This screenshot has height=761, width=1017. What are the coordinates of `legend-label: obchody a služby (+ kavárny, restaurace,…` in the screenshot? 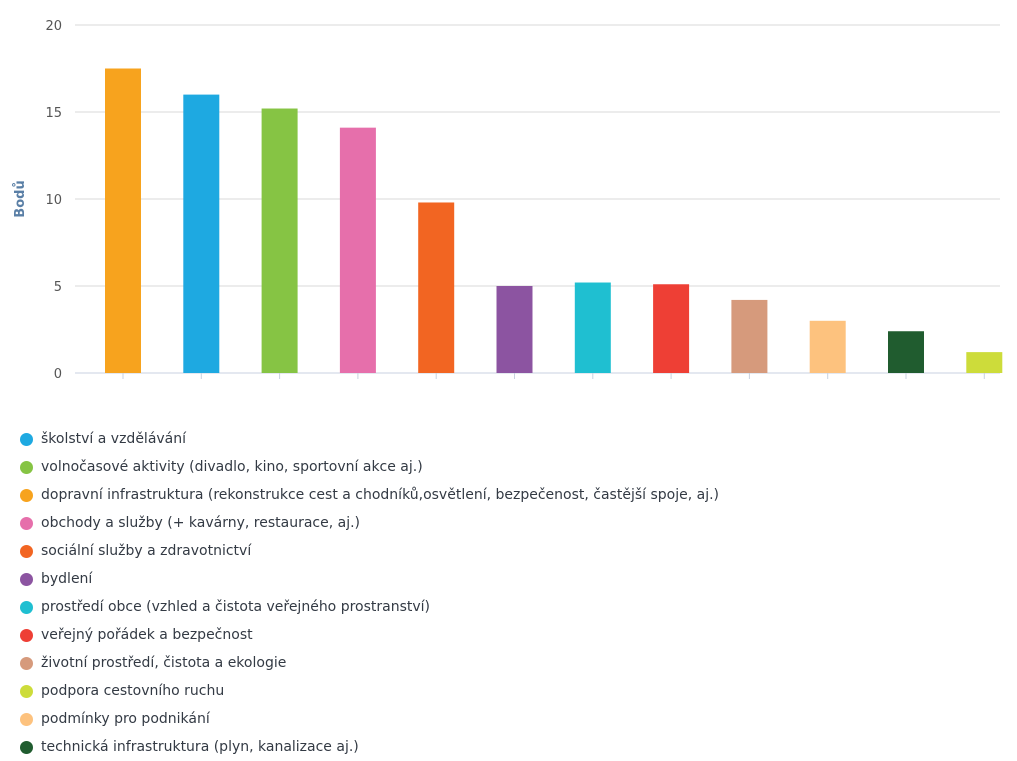 It's located at (201, 523).